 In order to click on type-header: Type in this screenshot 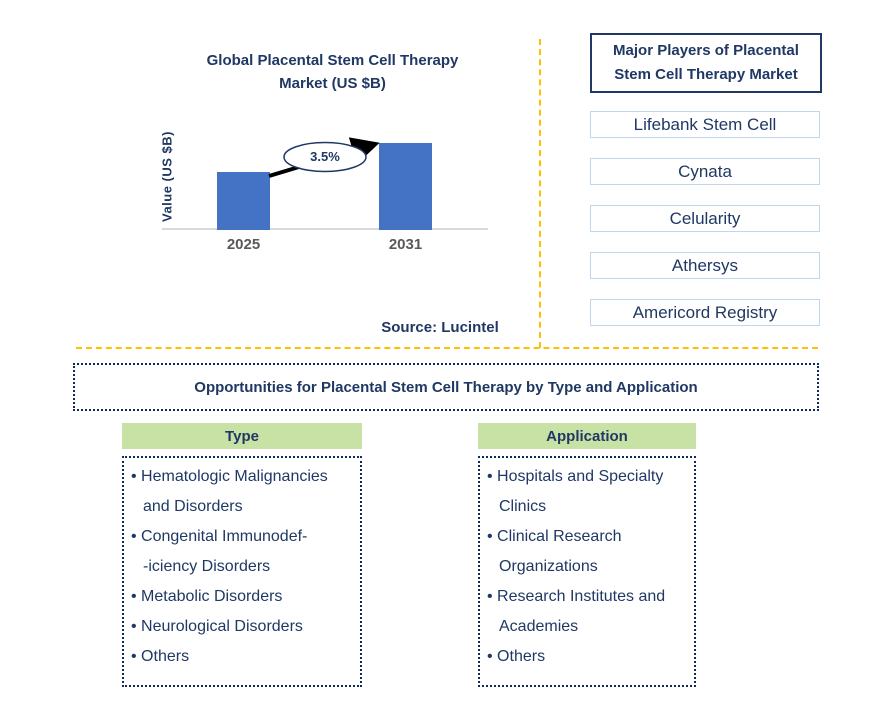, I will do `click(242, 436)`.